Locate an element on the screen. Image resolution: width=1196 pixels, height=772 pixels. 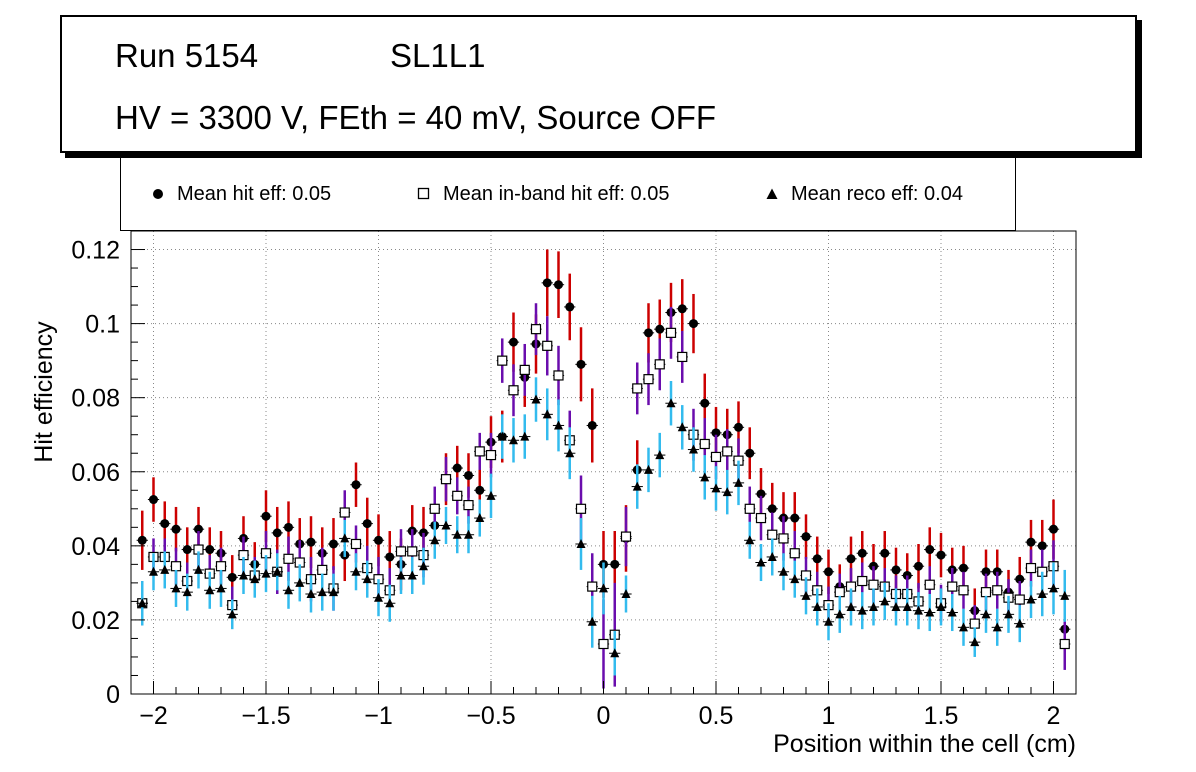
run-label: Run 5154 is located at coordinates (187, 55).